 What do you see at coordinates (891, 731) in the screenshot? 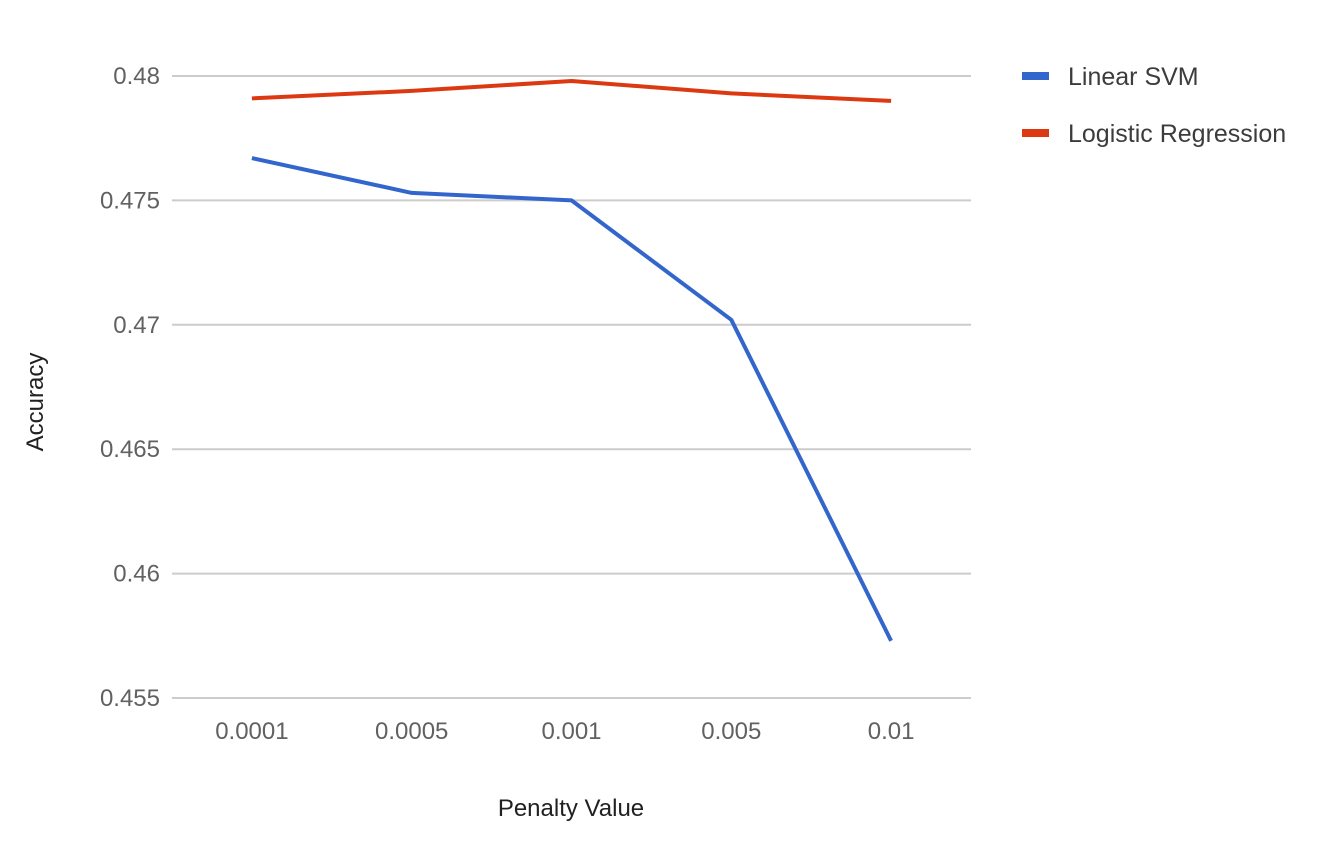
I see `x-tick-label: 0.01` at bounding box center [891, 731].